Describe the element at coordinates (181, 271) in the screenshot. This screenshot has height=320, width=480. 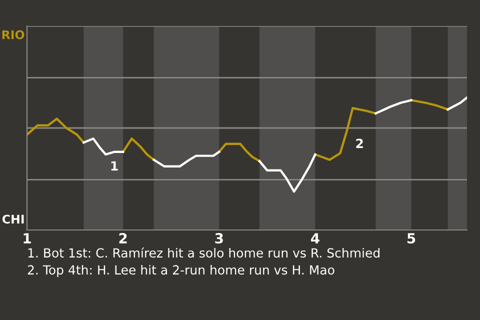
I see `text: 2. Top 4th: H. Lee hit a 2-run home run vs H. Mao` at that location.